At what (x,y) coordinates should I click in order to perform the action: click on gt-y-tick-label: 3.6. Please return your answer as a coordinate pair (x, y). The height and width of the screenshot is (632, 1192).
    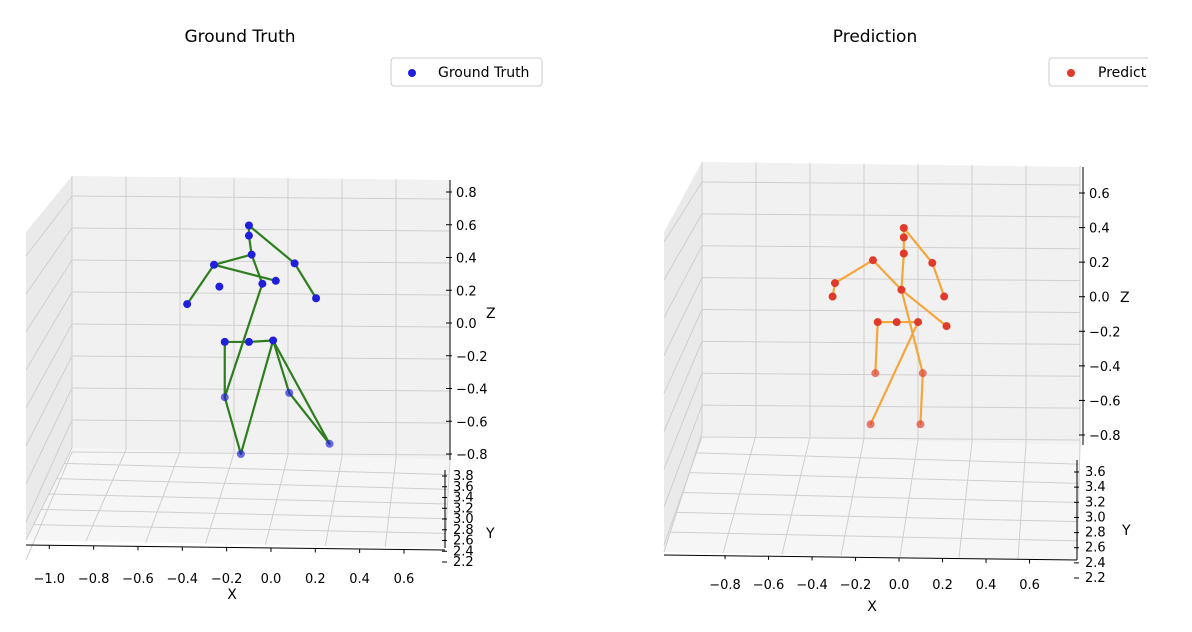
    Looking at the image, I should click on (463, 487).